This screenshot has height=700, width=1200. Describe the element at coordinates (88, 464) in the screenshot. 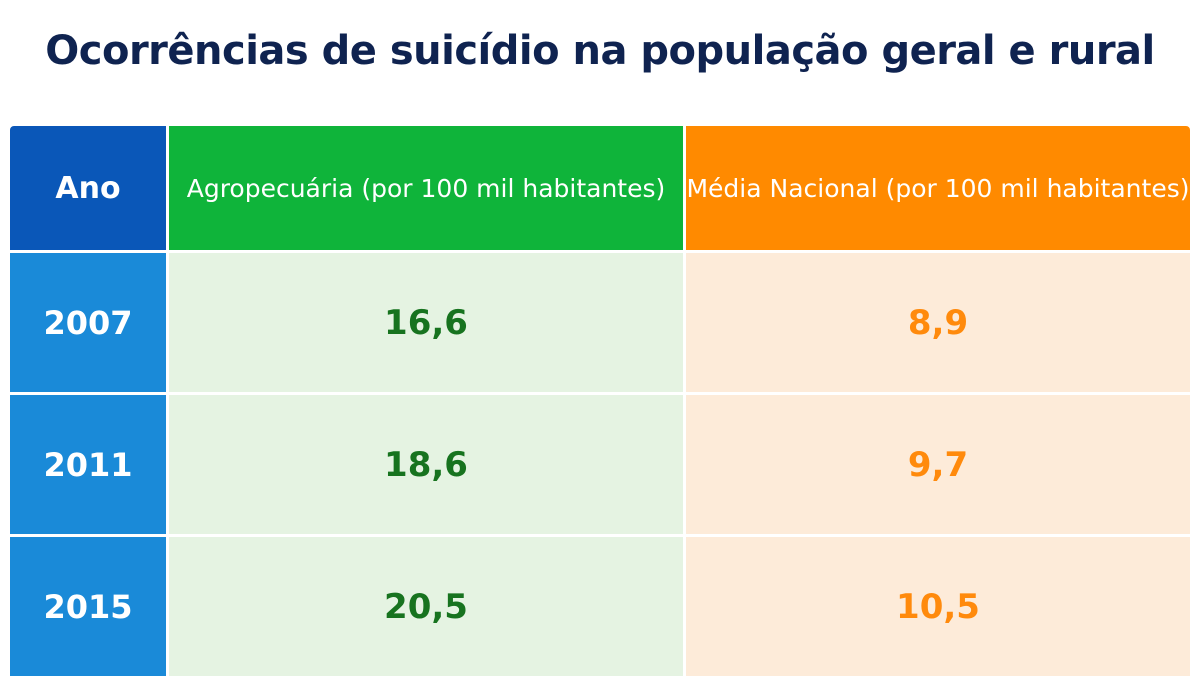

I see `row-year-cell: 2011` at that location.